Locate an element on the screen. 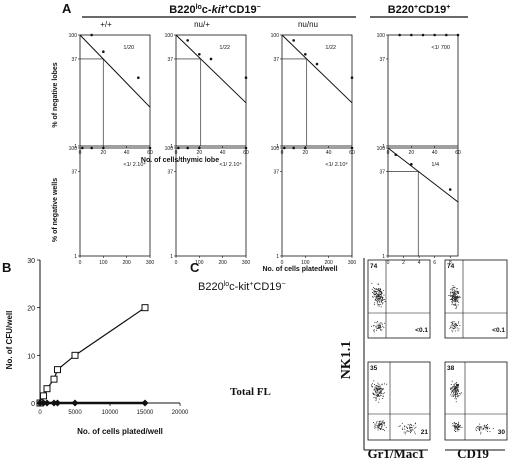 The height and width of the screenshot is (470, 520). panel-c-title: B220loc-kit+CD19− is located at coordinates (242, 287).